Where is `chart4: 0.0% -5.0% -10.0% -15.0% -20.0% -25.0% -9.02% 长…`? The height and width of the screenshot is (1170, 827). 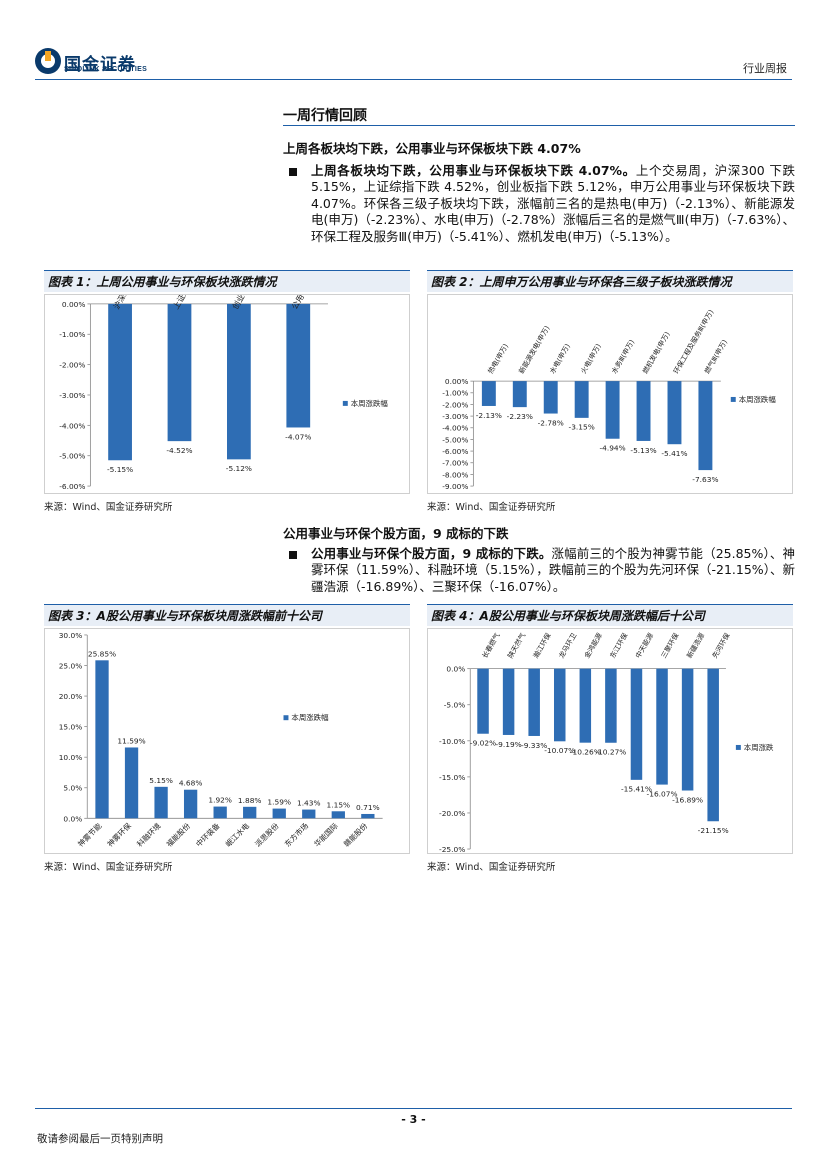
chart4: 0.0% -5.0% -10.0% -15.0% -20.0% -25.0% -9.02% 长… is located at coordinates (610, 741).